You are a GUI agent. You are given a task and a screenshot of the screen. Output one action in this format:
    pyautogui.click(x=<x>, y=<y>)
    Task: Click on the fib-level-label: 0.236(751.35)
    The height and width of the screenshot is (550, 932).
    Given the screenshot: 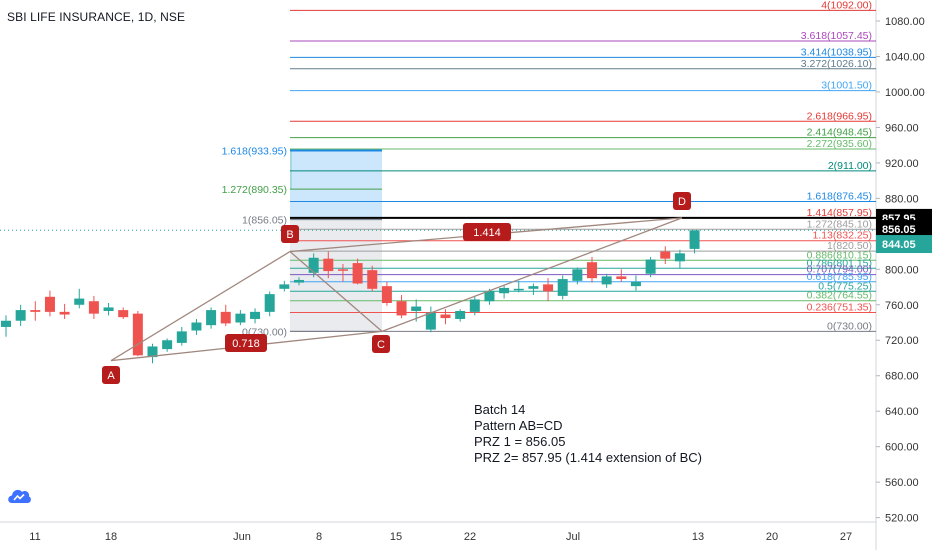 What is the action you would take?
    pyautogui.click(x=839, y=307)
    